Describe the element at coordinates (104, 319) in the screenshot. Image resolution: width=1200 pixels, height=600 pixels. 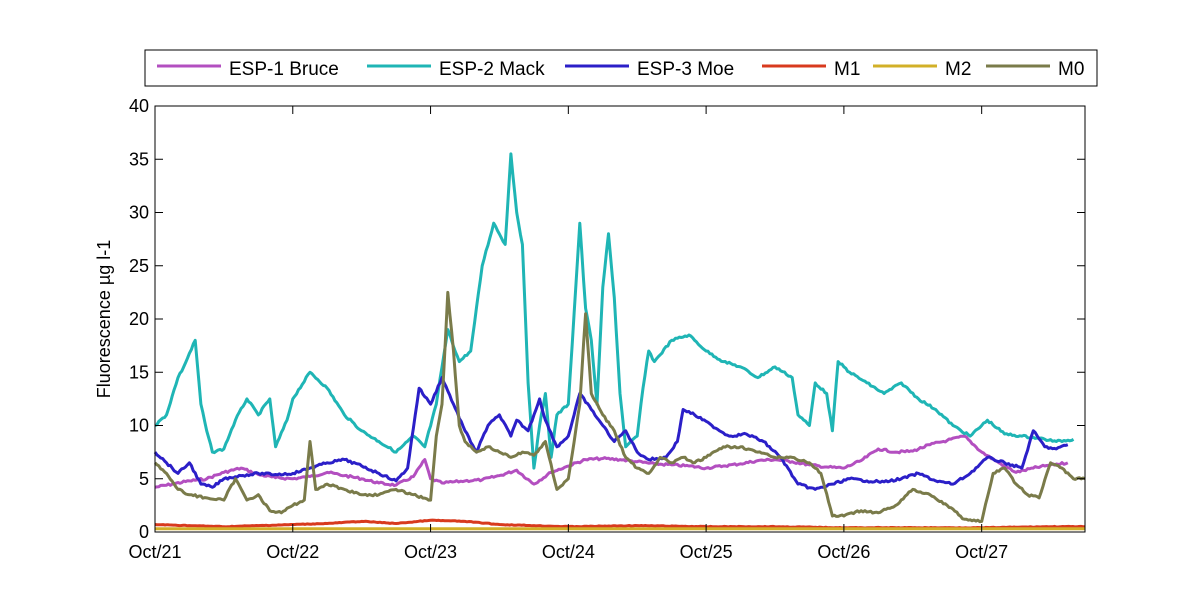
I see `y-axis-label: Fluorescence µg l-1` at that location.